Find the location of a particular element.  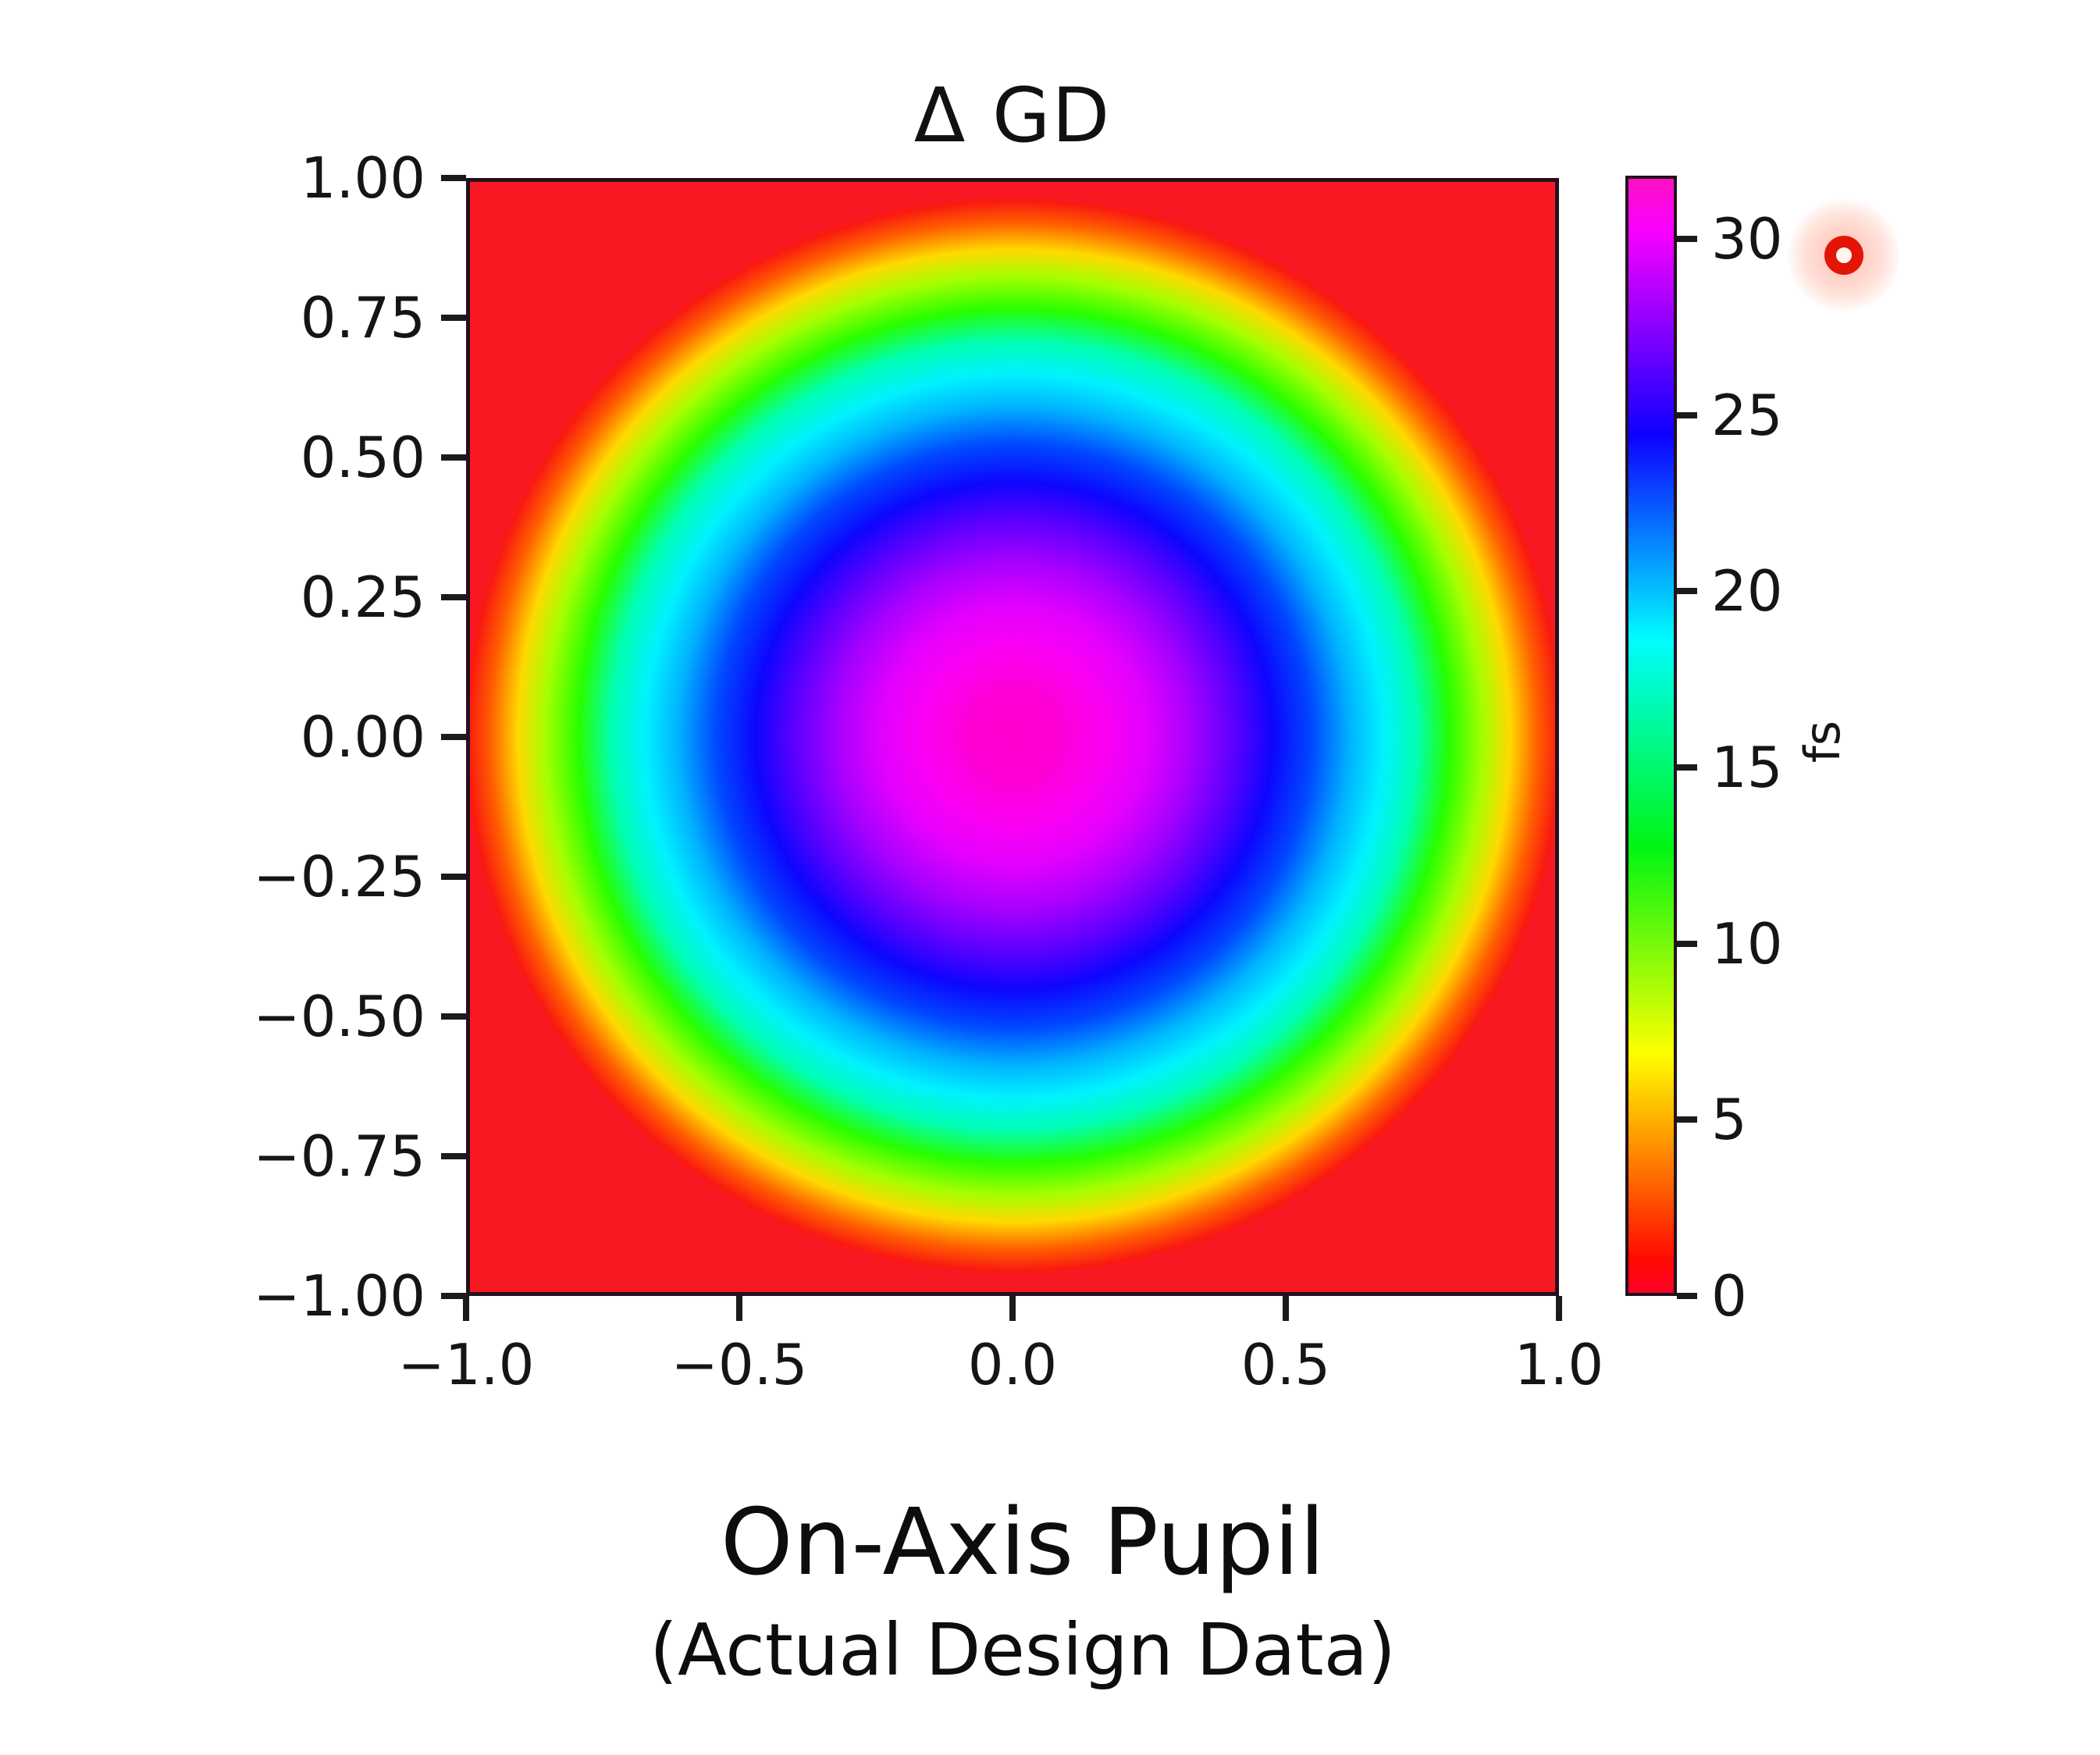

caption: On-Axis Pupil (Actual Design Data) is located at coordinates (1022, 1592).